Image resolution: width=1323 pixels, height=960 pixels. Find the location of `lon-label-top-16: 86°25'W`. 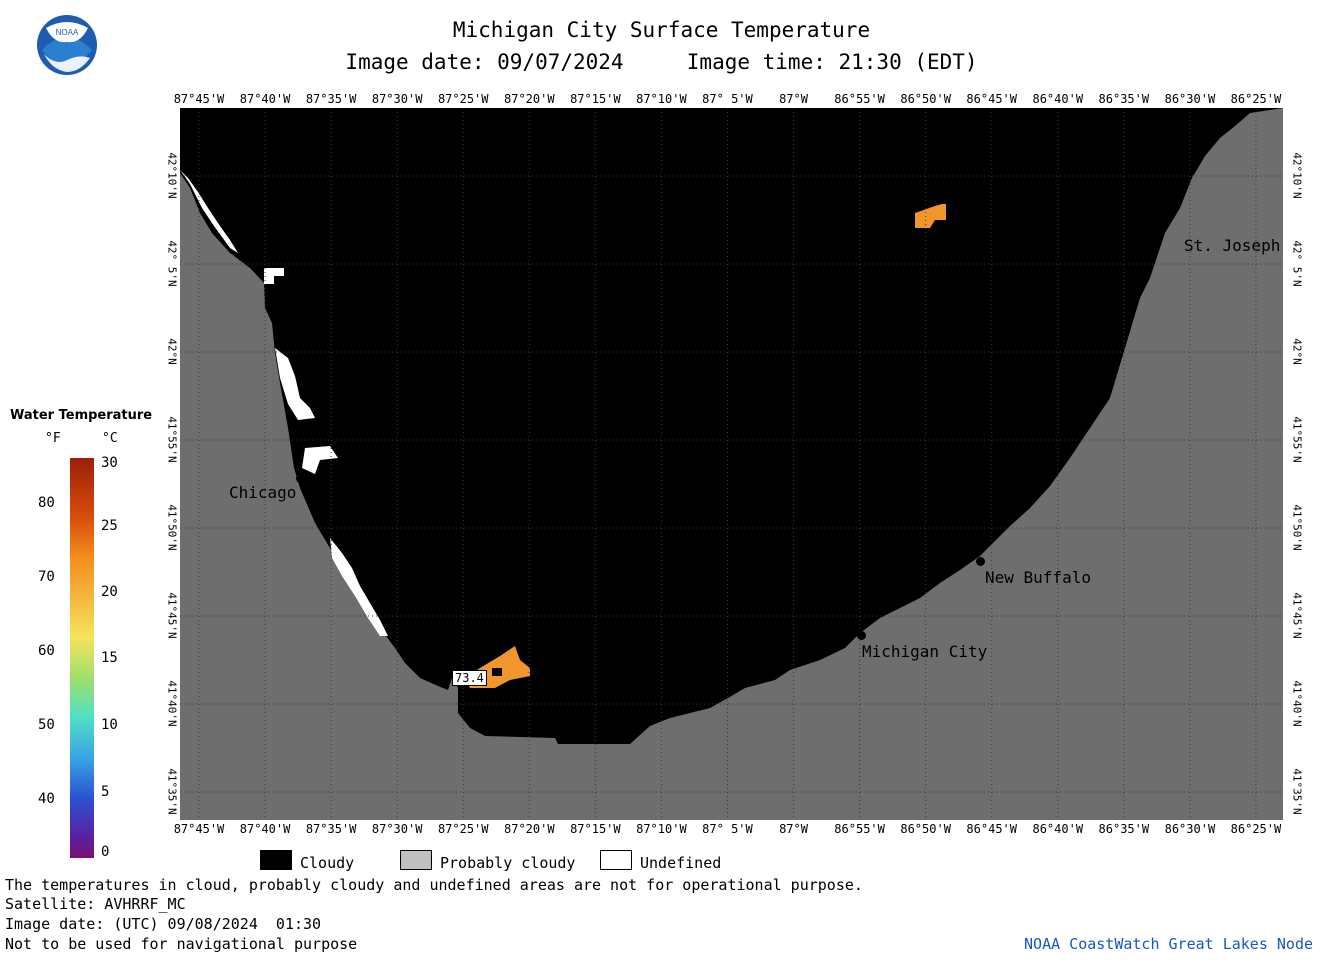

lon-label-top-16: 86°25'W is located at coordinates (1256, 99).